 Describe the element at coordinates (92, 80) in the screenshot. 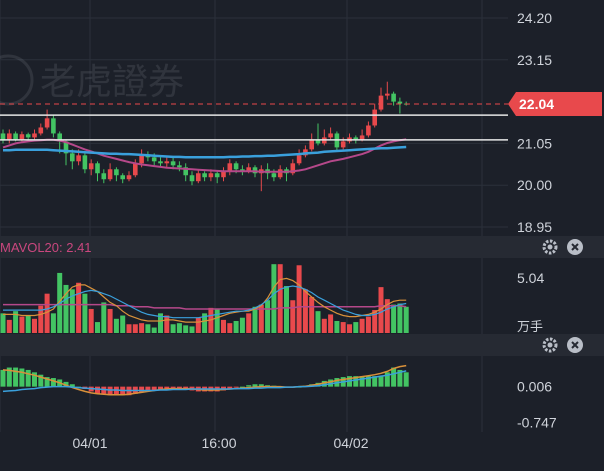

I see `watermark: 老虎證券` at that location.